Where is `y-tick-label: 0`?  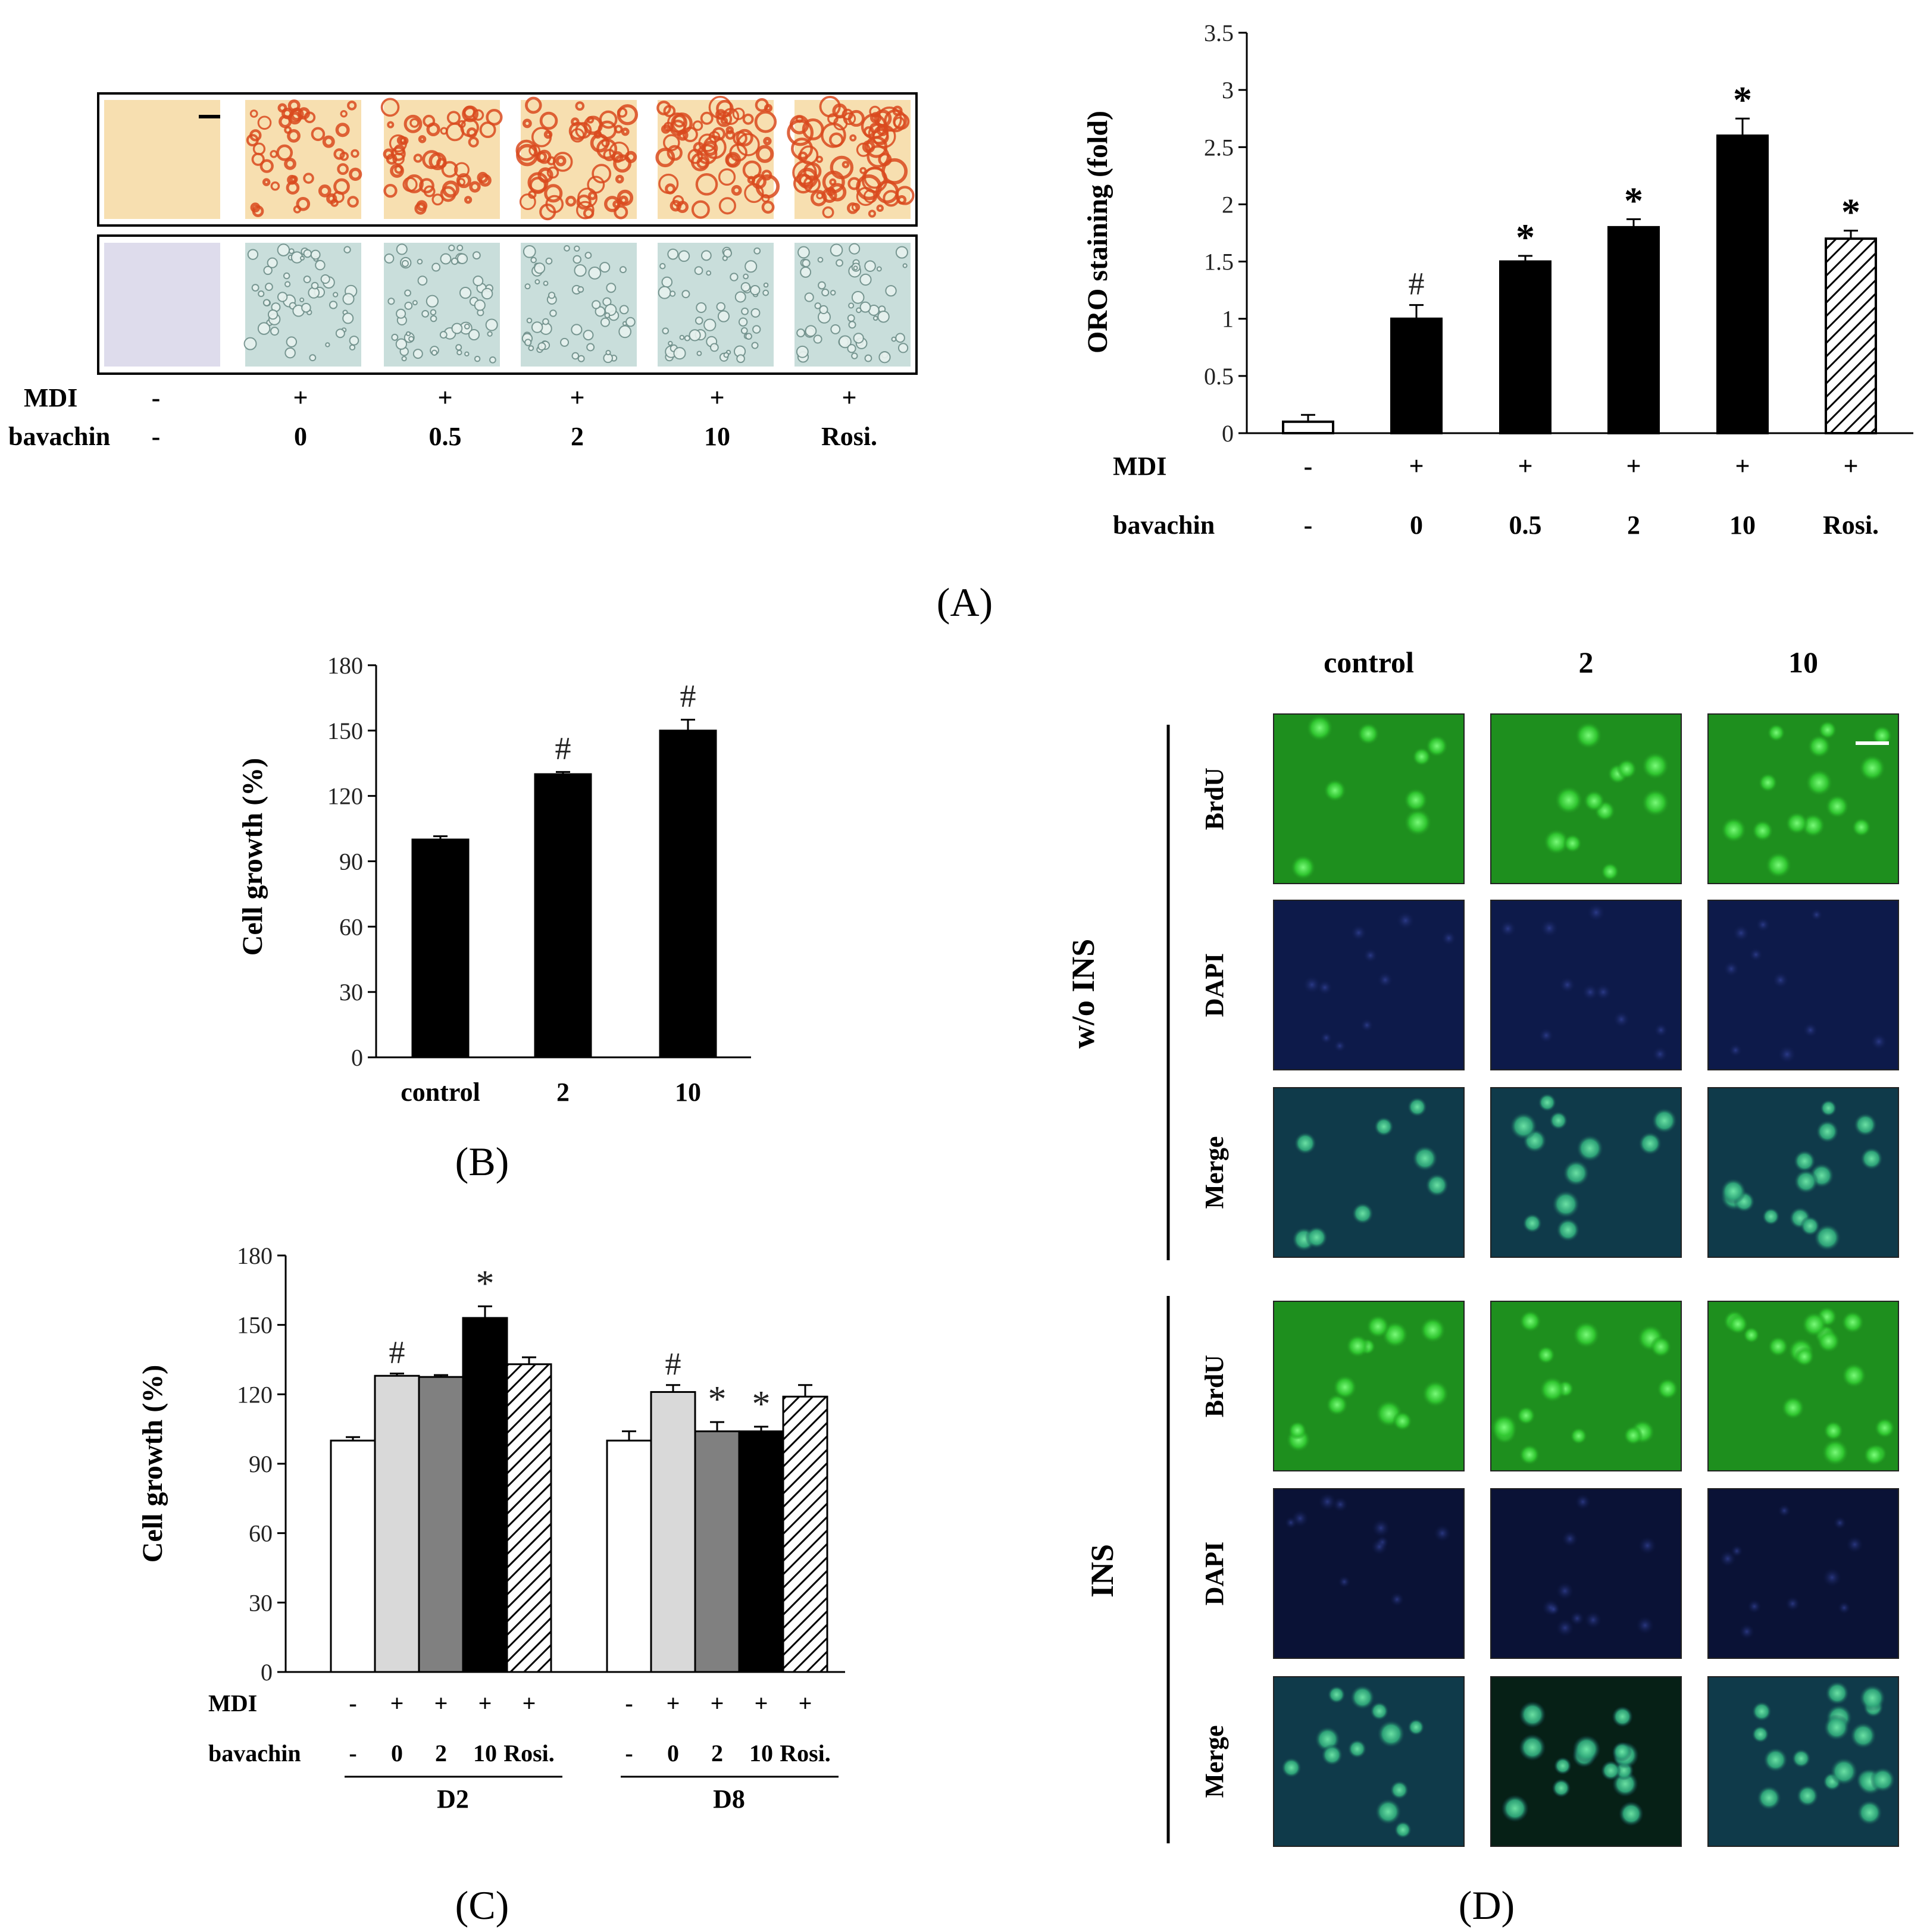 y-tick-label: 0 is located at coordinates (357, 1057).